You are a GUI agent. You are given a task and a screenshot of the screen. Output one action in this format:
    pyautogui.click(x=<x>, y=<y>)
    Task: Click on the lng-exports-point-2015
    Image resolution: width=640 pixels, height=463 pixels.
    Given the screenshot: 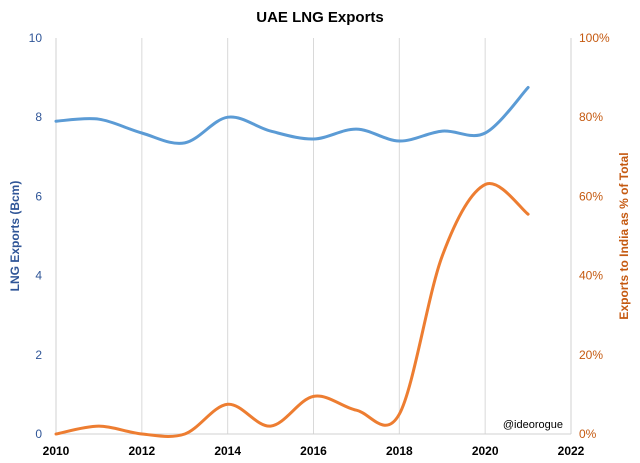 What is the action you would take?
    pyautogui.click(x=271, y=131)
    